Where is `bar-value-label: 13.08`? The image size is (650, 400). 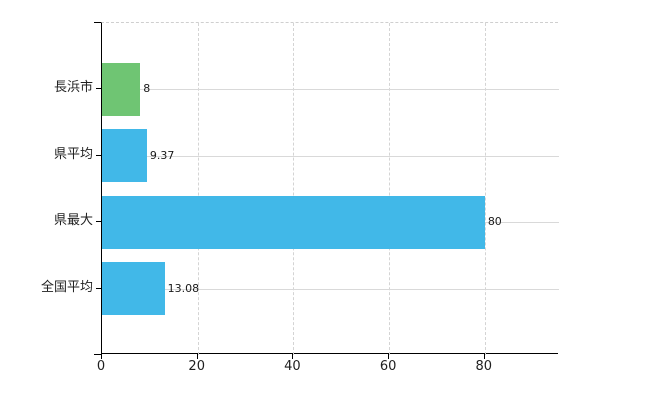 bar-value-label: 13.08 is located at coordinates (183, 288).